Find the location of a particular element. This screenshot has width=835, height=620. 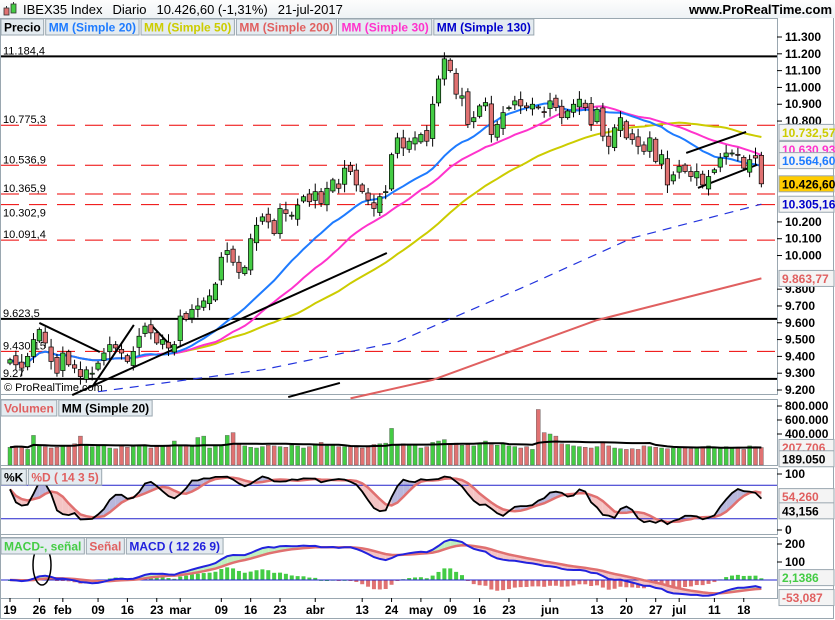

axis-label: 11.000 is located at coordinates (803, 87).